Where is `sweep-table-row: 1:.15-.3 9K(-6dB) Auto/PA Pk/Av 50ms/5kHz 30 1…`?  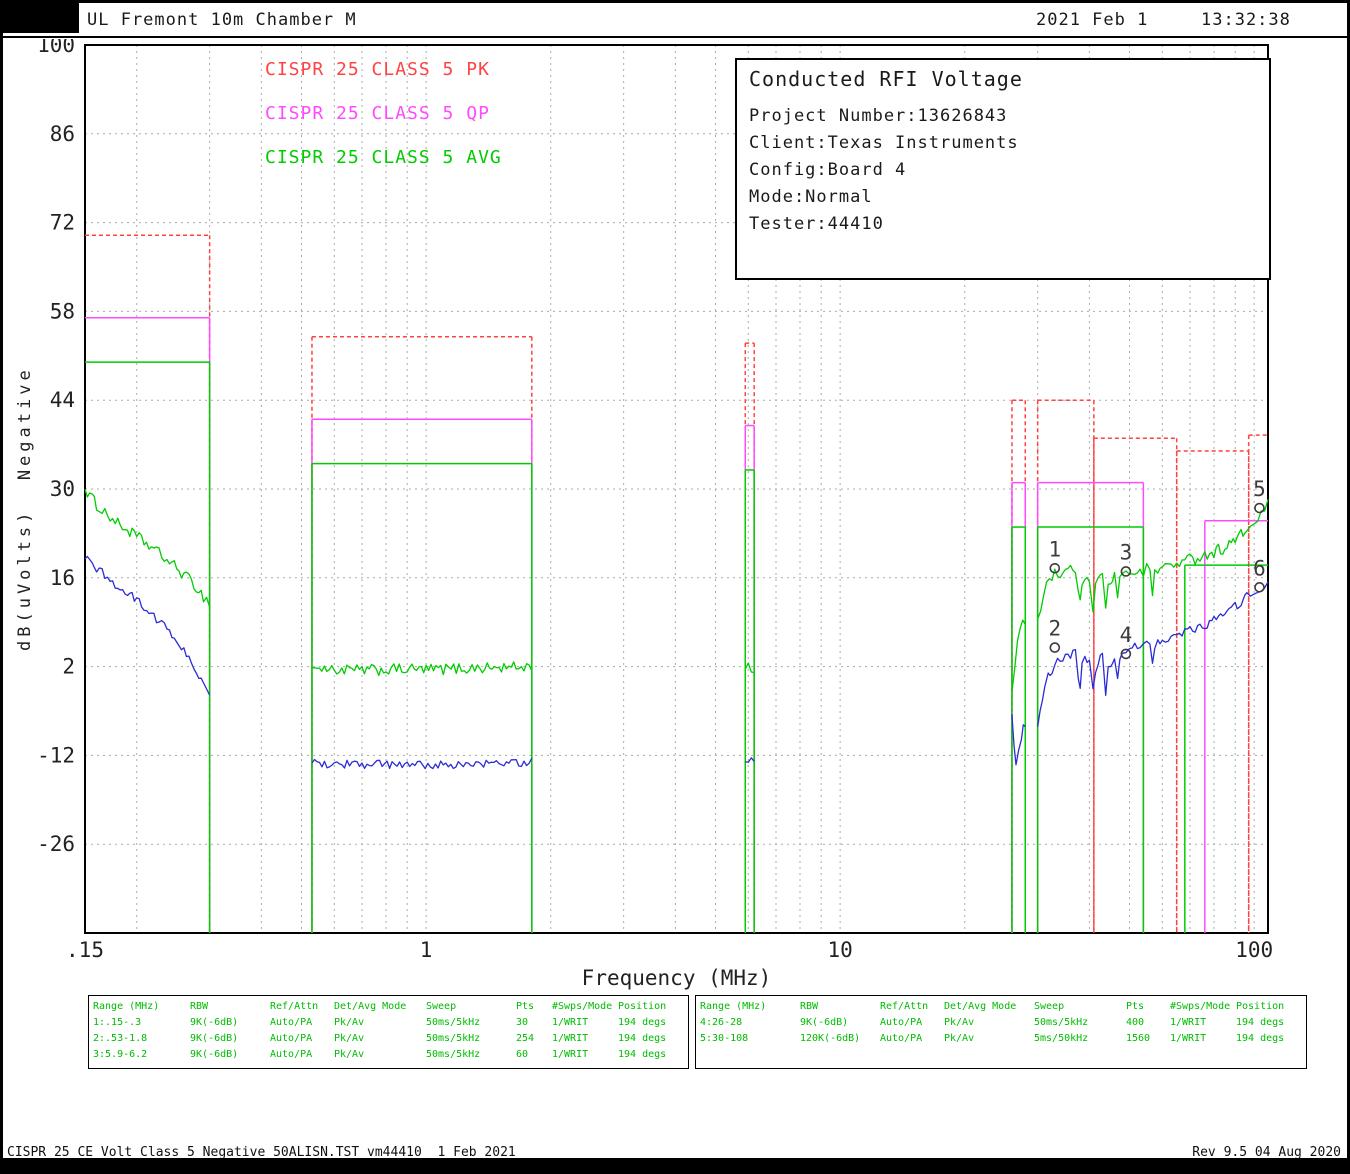
sweep-table-row: 1:.15-.3 9K(-6dB) Auto/PA Pk/Av 50ms/5kHz 30 1… is located at coordinates (388, 1023).